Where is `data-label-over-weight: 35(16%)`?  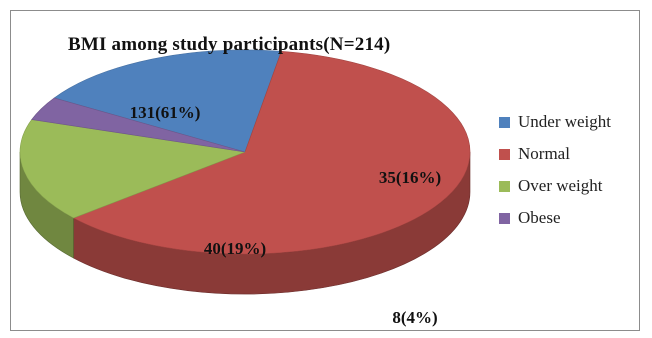 data-label-over-weight: 35(16%) is located at coordinates (410, 177).